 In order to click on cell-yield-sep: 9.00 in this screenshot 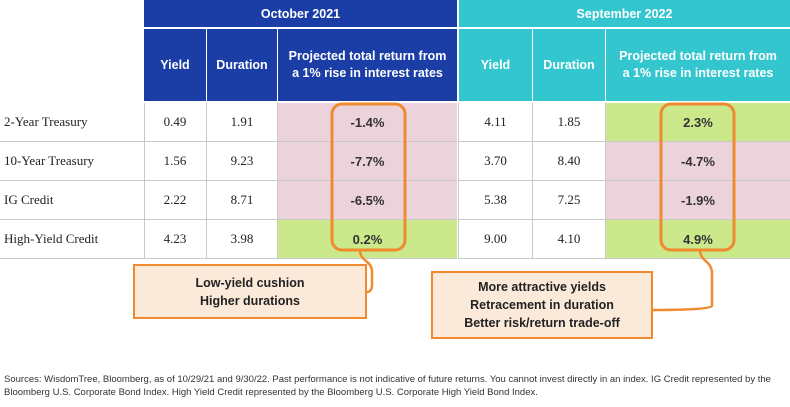, I will do `click(495, 239)`.